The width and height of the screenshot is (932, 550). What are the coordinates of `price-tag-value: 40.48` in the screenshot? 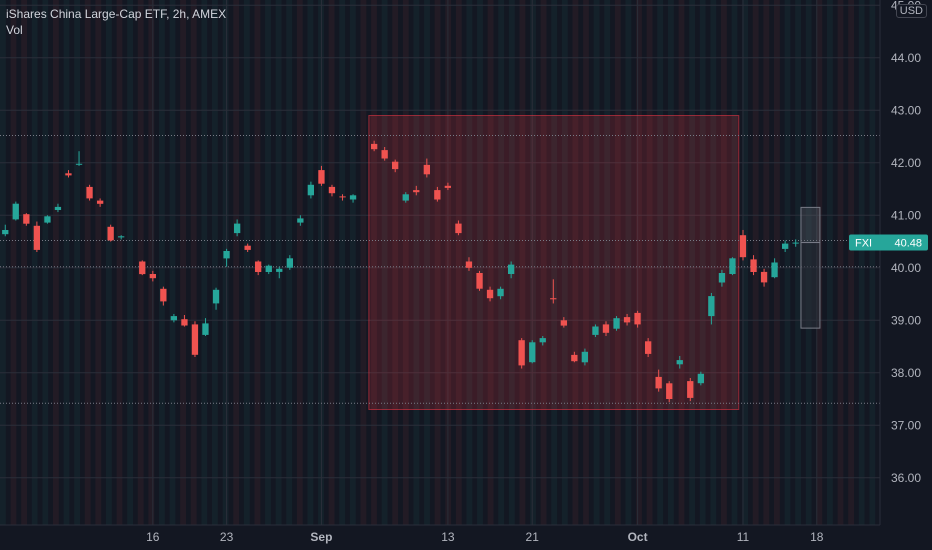 It's located at (908, 244).